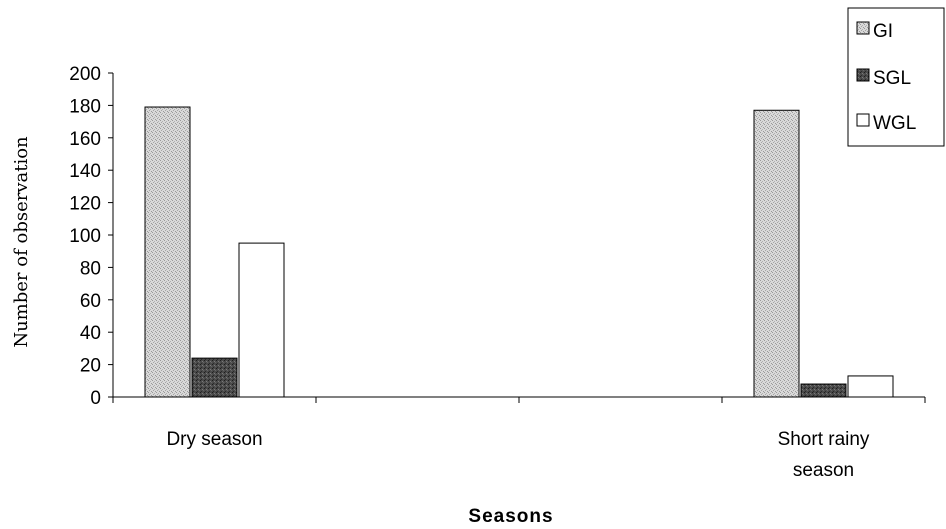 Image resolution: width=946 pixels, height=529 pixels. What do you see at coordinates (863, 28) in the screenshot?
I see `legend-swatch-gi` at bounding box center [863, 28].